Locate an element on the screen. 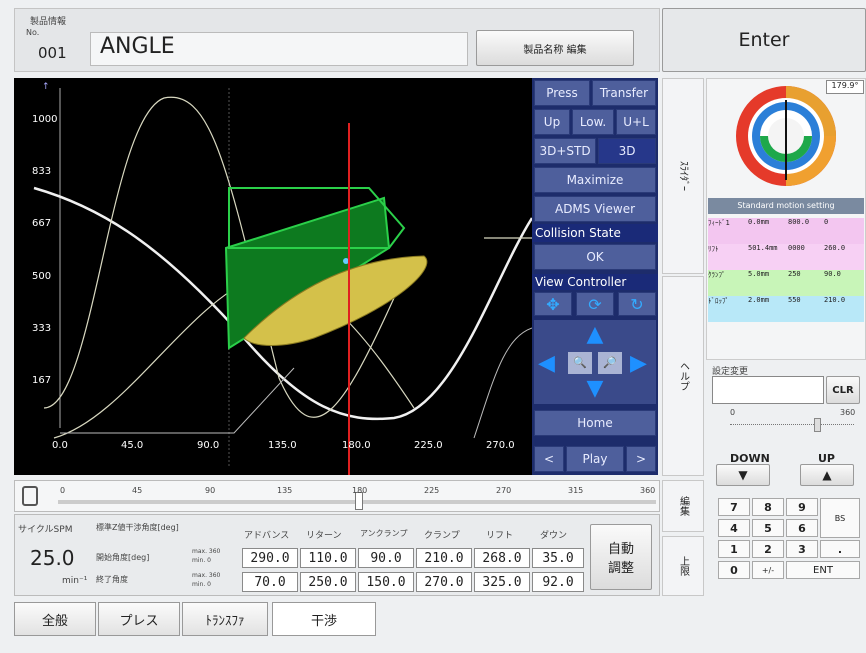 The image size is (866, 653). ul-view-button: U+L is located at coordinates (636, 122).